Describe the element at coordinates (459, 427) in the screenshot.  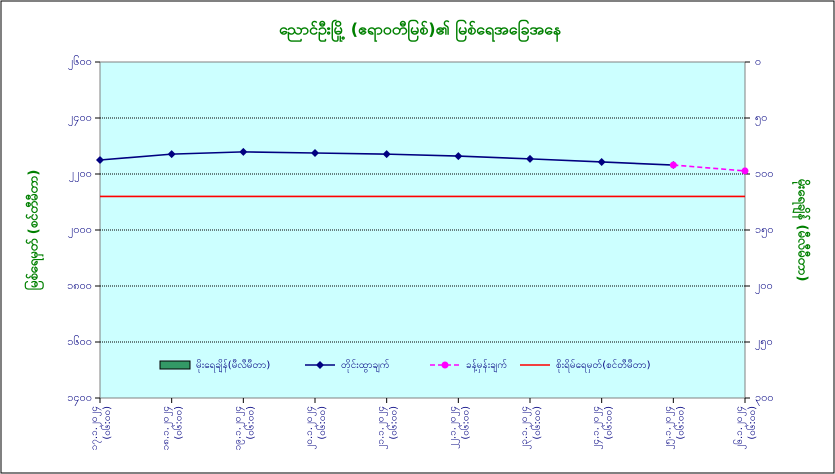
I see `x-tick-label: ၂၂.၁.၂၀၂၄ (၀၆:၀၀)` at that location.